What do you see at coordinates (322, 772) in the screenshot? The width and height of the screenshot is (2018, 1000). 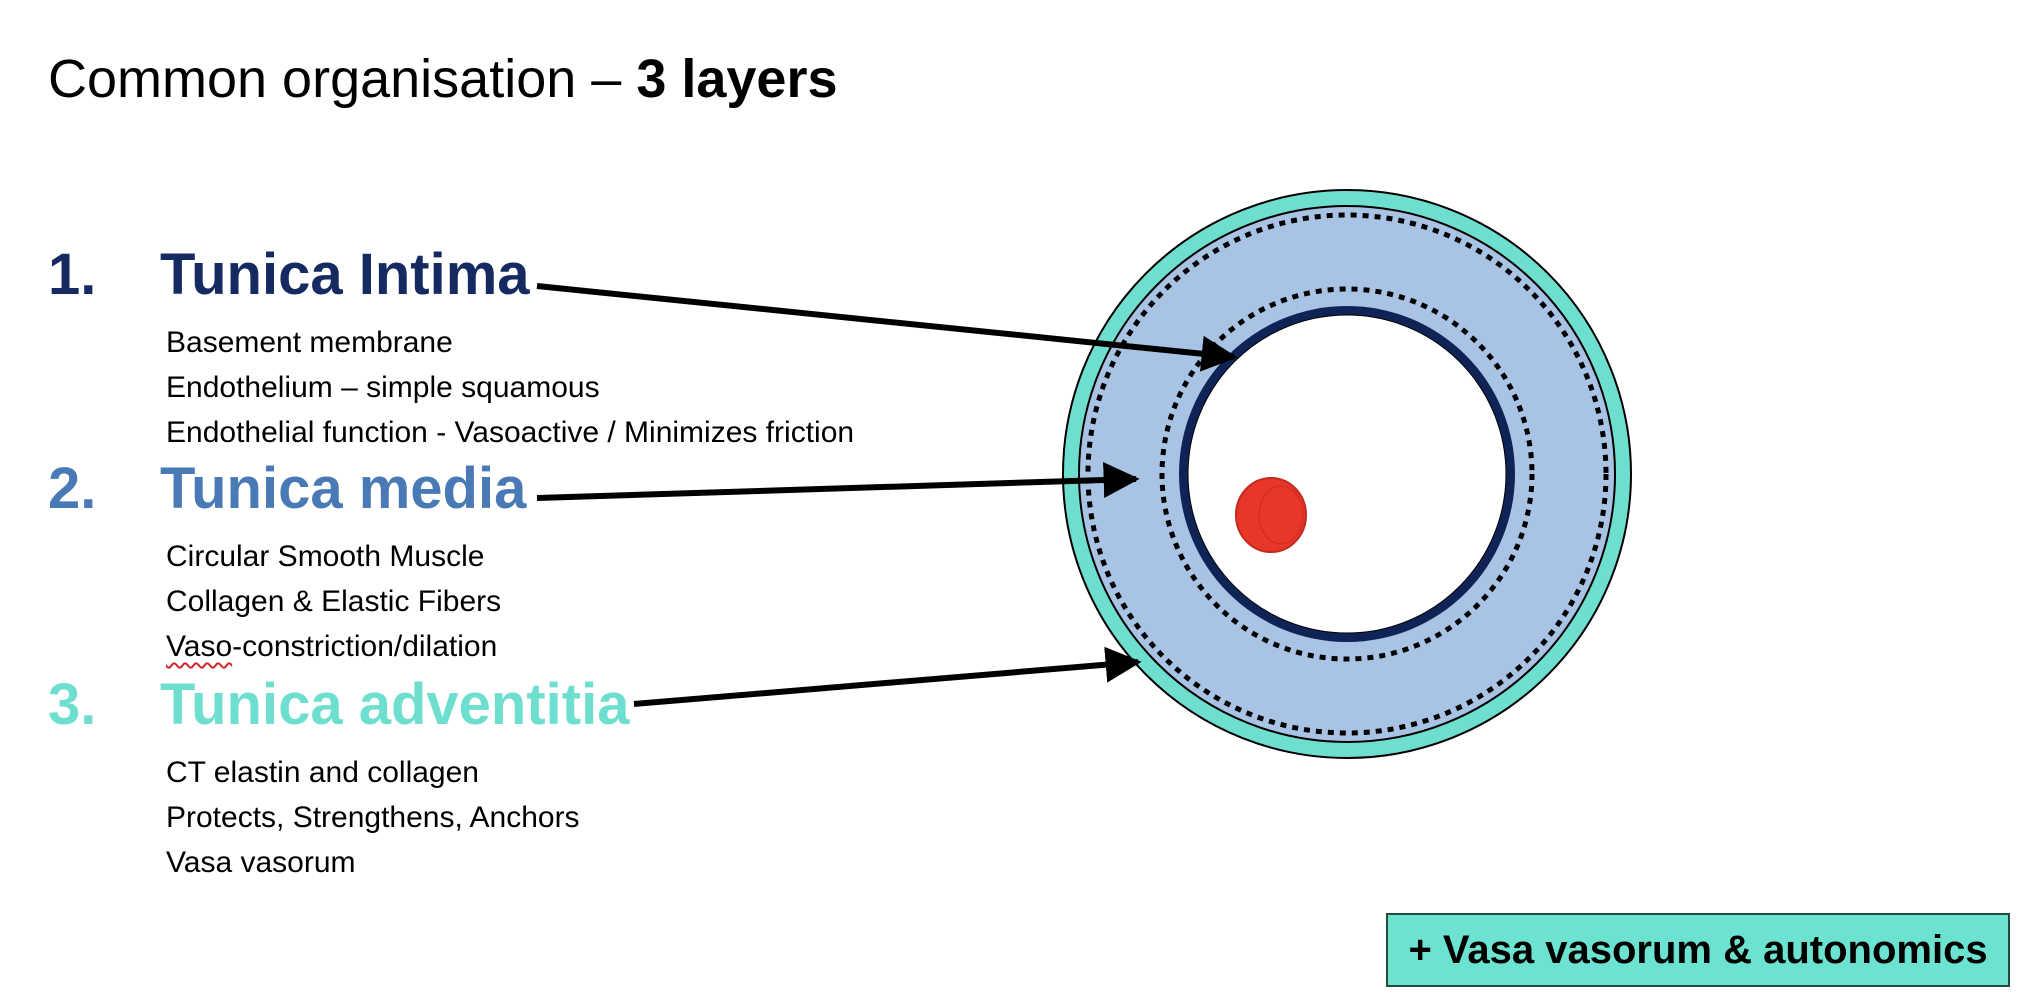 I see `bullet-item: CT elastin and collagen` at bounding box center [322, 772].